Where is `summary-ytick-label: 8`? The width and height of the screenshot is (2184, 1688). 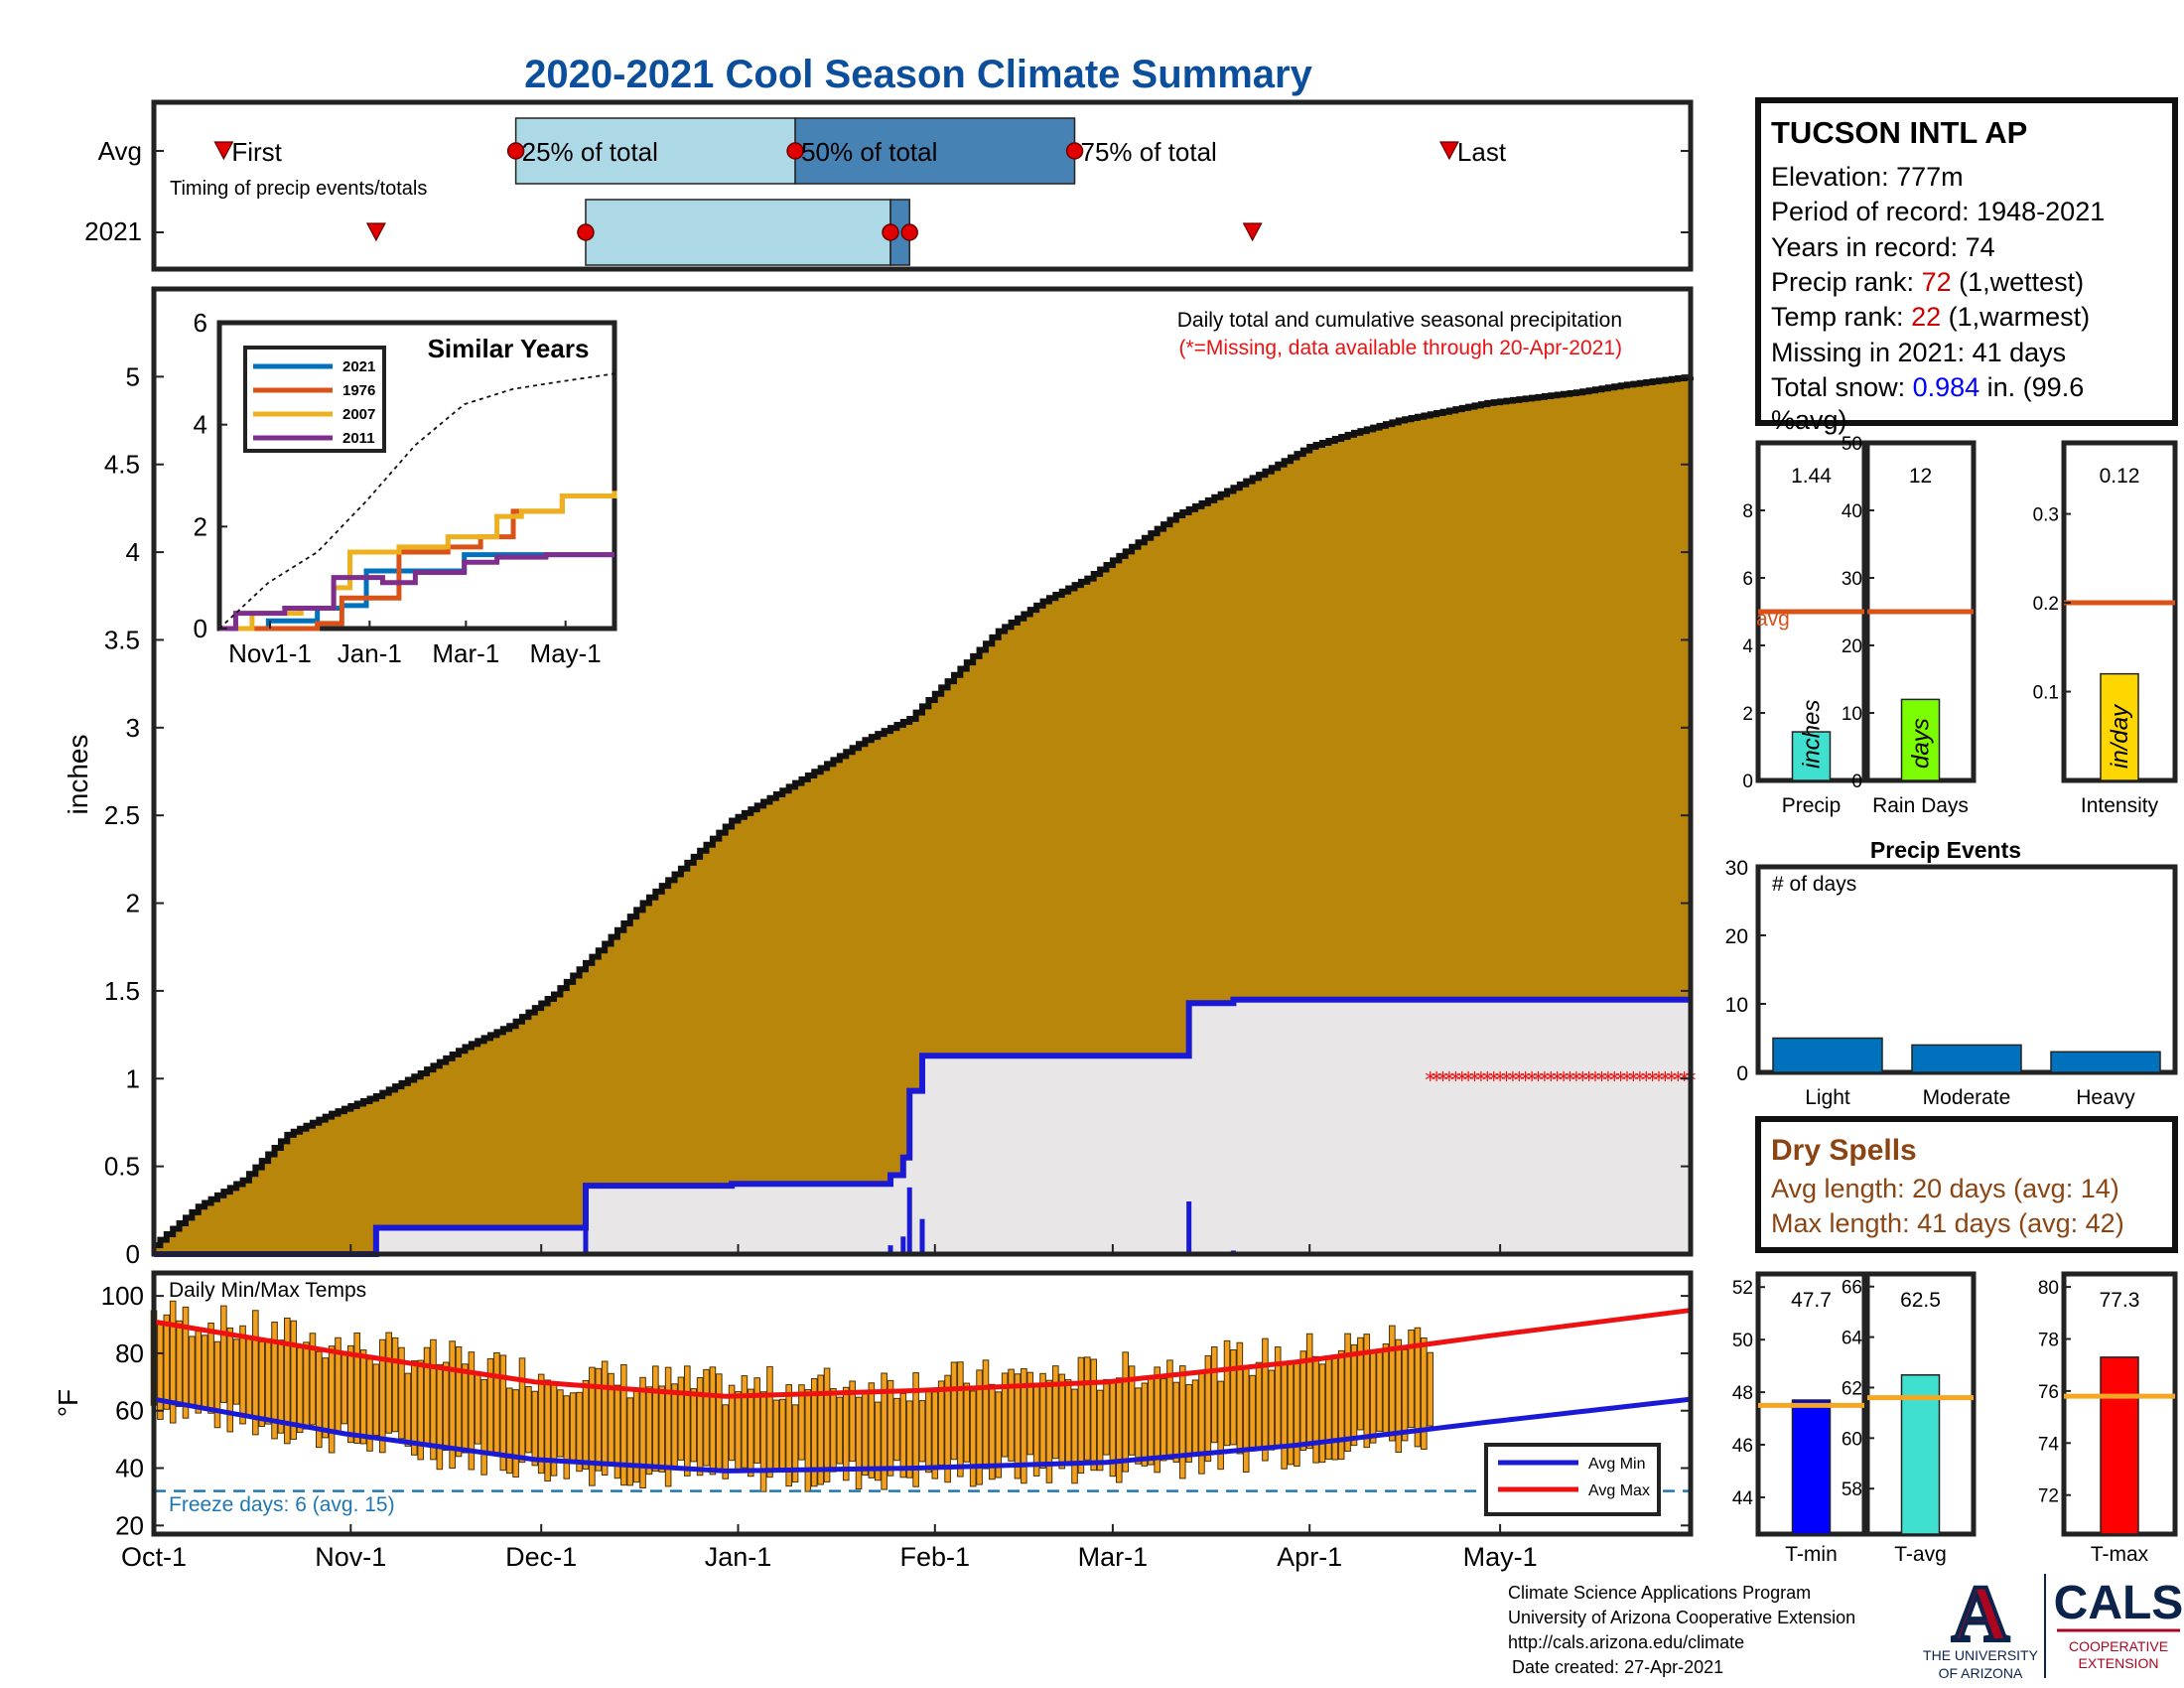 summary-ytick-label: 8 is located at coordinates (1747, 512).